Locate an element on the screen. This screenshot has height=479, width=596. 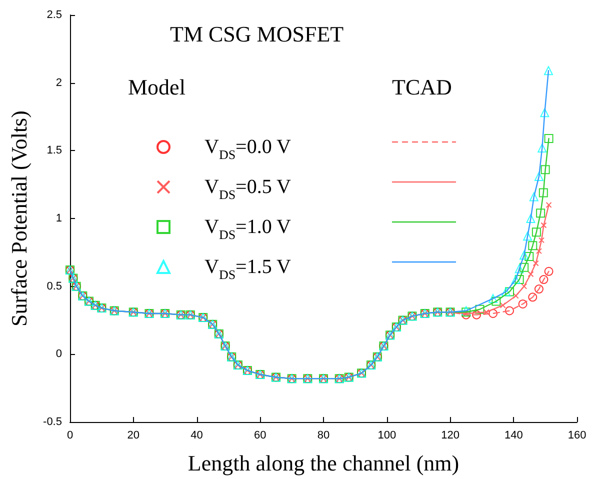
x-tick-label: 160 is located at coordinates (577, 436).